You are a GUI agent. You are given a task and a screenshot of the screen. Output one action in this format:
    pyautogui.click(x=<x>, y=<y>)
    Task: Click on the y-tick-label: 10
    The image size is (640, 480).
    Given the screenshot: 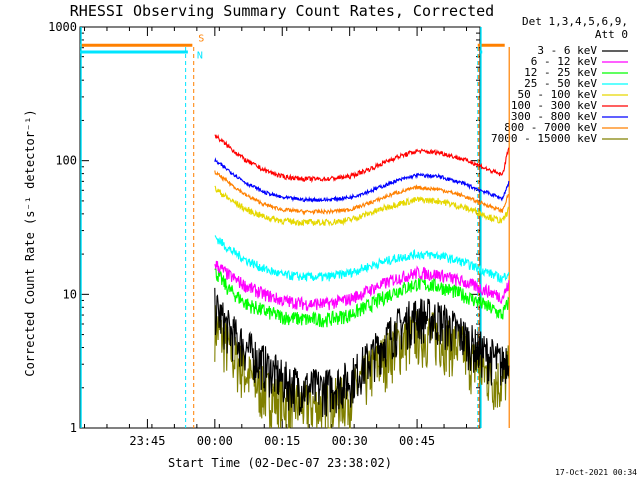 What is the action you would take?
    pyautogui.click(x=70, y=294)
    